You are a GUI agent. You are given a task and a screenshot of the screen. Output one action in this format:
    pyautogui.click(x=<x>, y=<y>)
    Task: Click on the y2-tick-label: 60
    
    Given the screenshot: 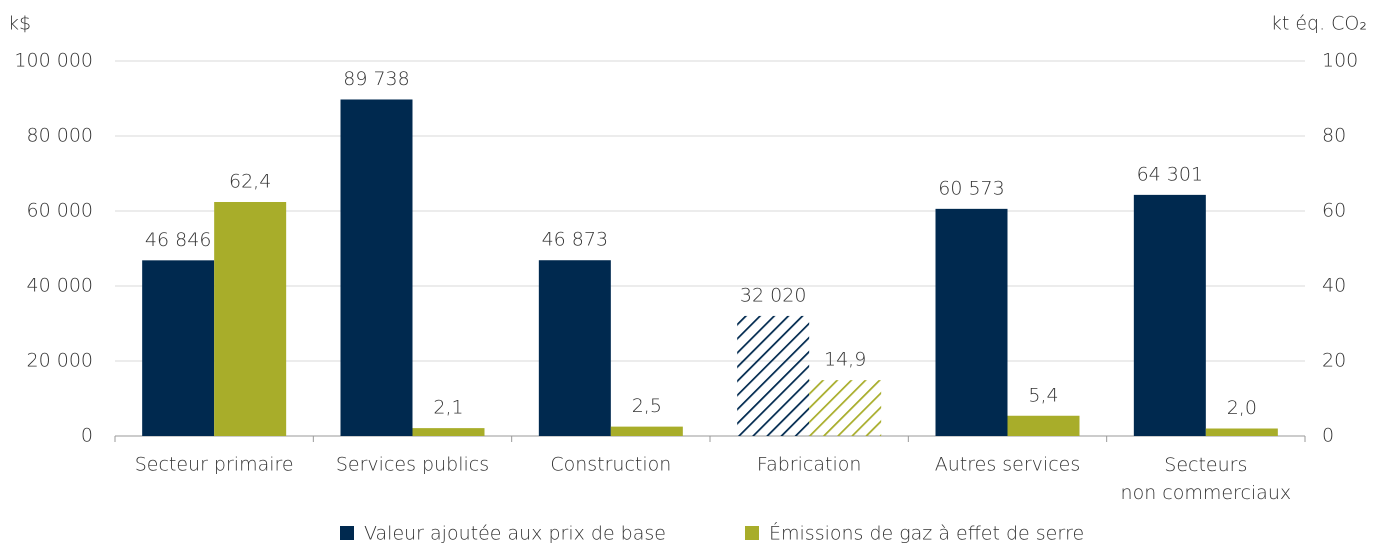 What is the action you would take?
    pyautogui.click(x=1334, y=211)
    